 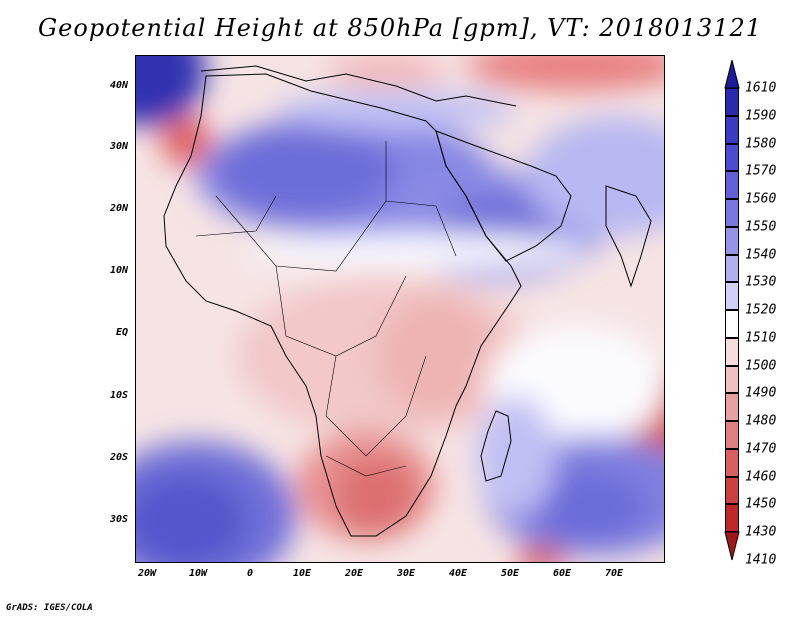 What do you see at coordinates (761, 338) in the screenshot?
I see `colorbar-label: 1510` at bounding box center [761, 338].